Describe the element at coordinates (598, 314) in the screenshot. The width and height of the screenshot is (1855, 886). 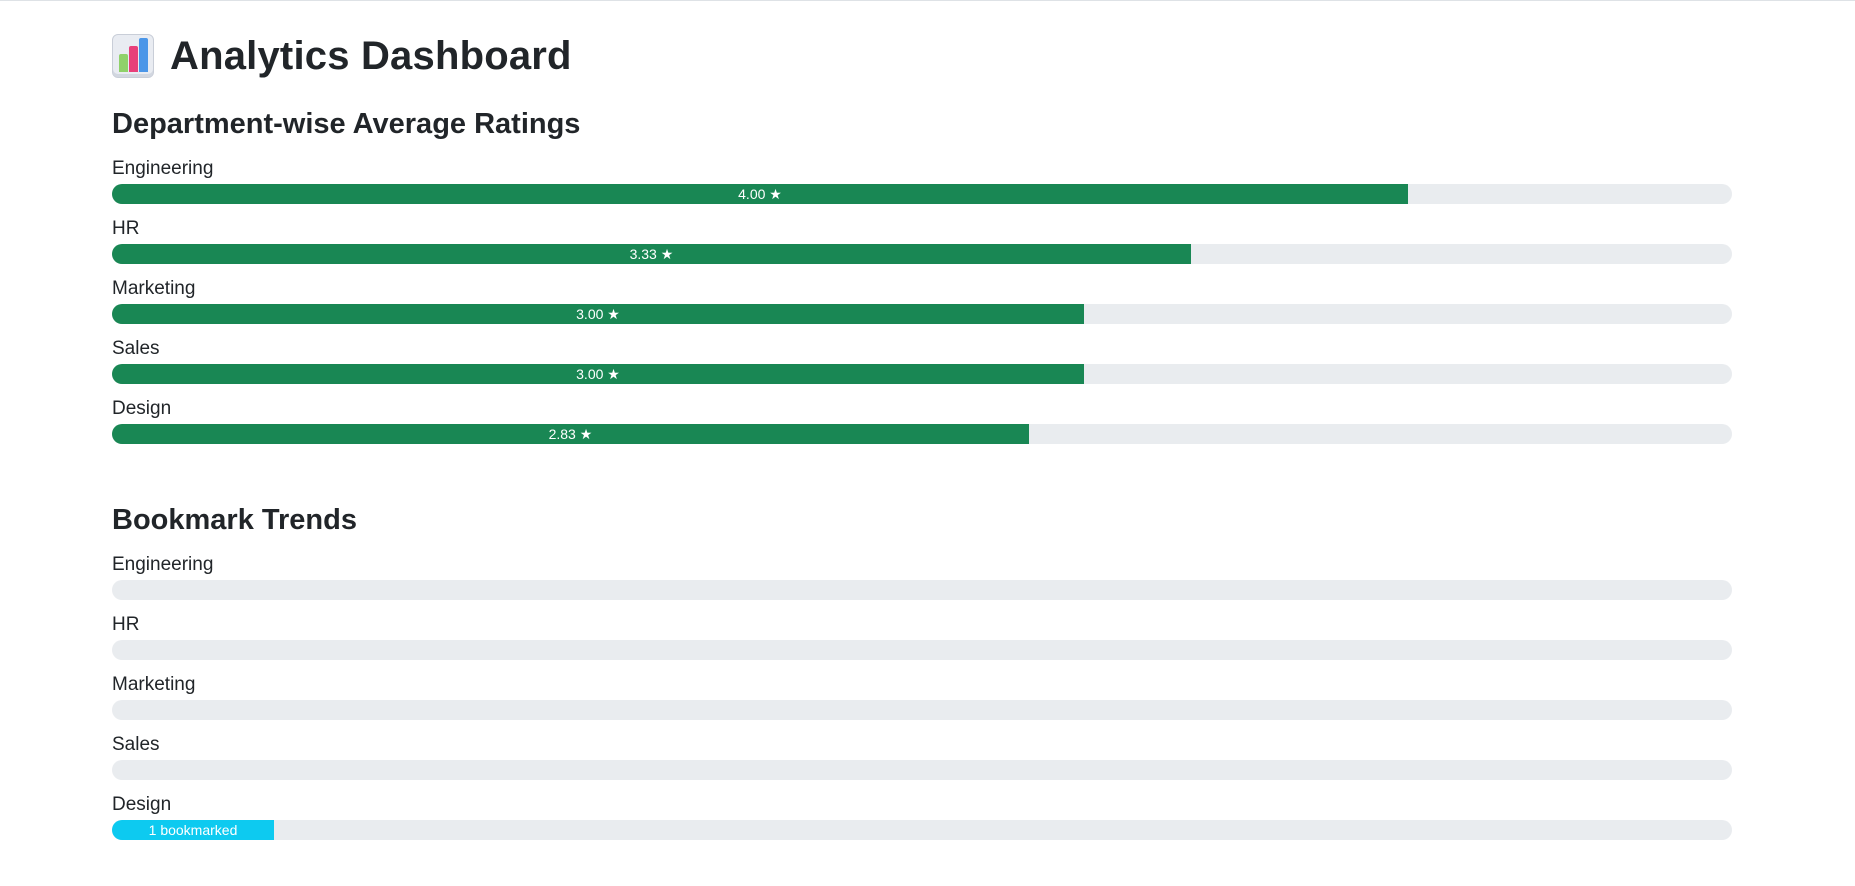
I see `rating-bar-marketing: 3.00 ★` at that location.